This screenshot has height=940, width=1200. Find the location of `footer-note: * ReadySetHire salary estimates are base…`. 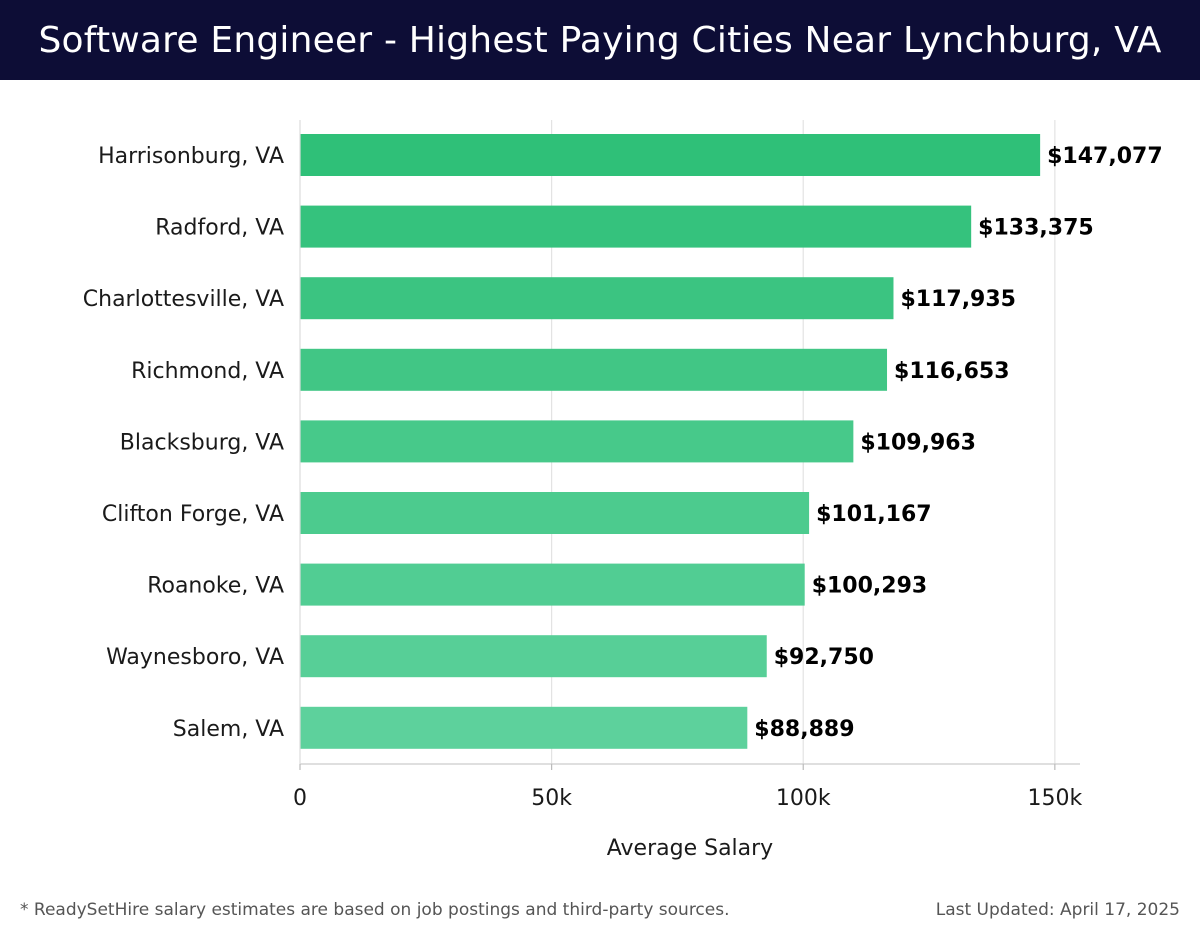

footer-note: * ReadySetHire salary estimates are base… is located at coordinates (375, 910).